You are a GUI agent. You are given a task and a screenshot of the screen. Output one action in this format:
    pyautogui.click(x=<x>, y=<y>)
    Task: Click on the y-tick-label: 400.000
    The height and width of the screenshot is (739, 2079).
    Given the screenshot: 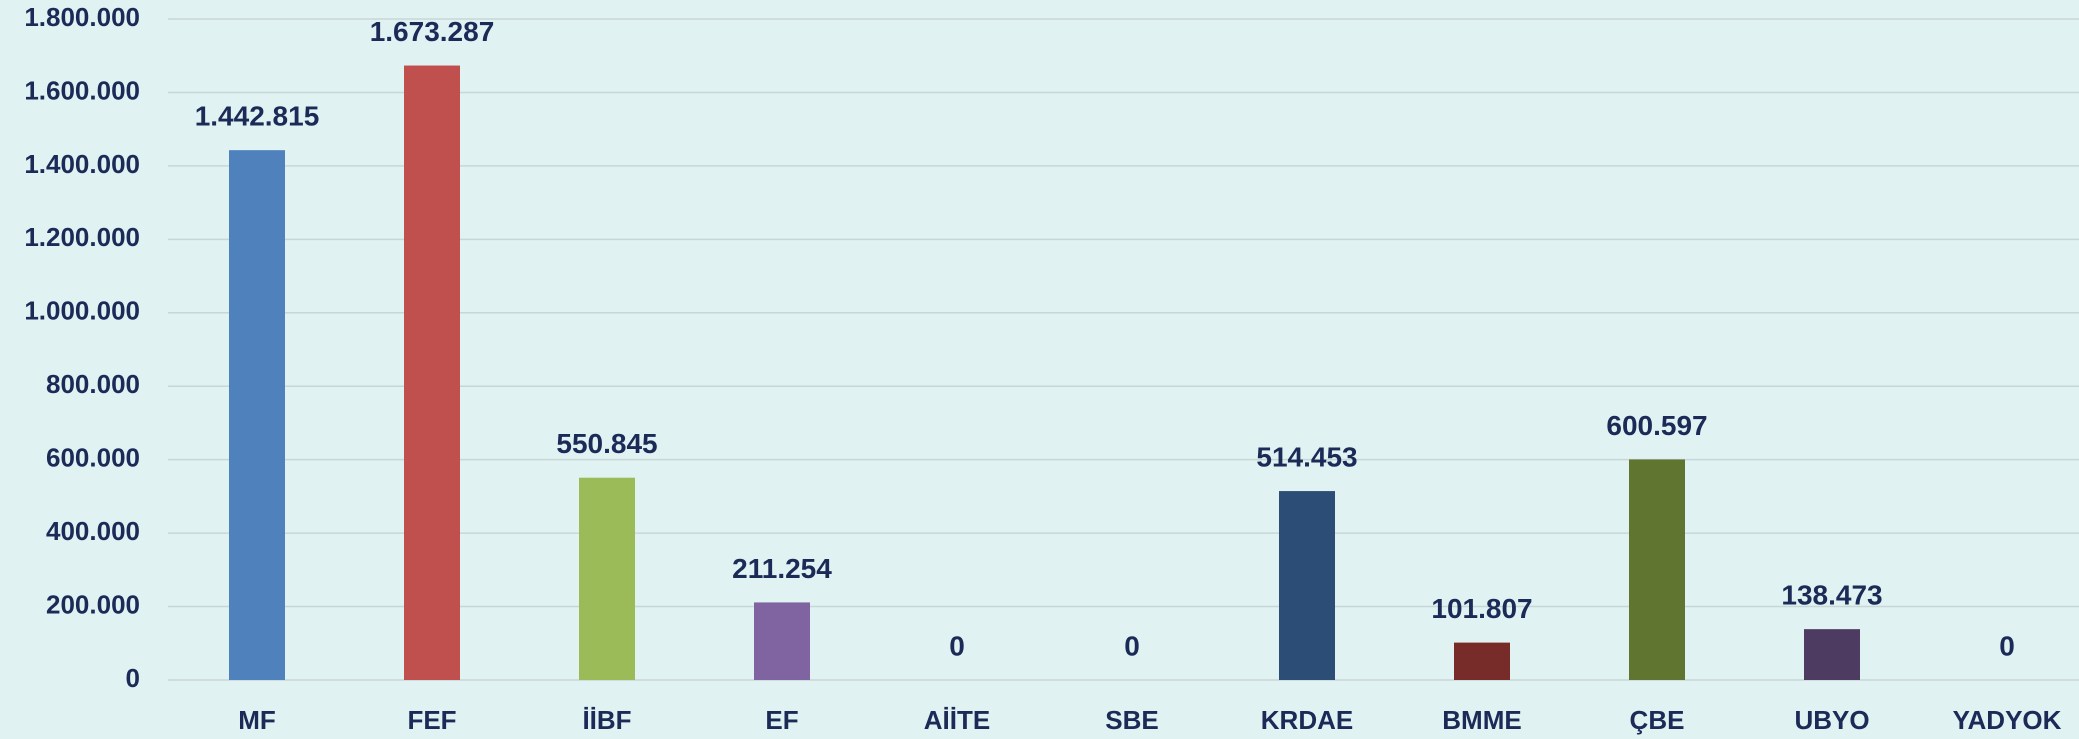 What is the action you would take?
    pyautogui.click(x=93, y=531)
    